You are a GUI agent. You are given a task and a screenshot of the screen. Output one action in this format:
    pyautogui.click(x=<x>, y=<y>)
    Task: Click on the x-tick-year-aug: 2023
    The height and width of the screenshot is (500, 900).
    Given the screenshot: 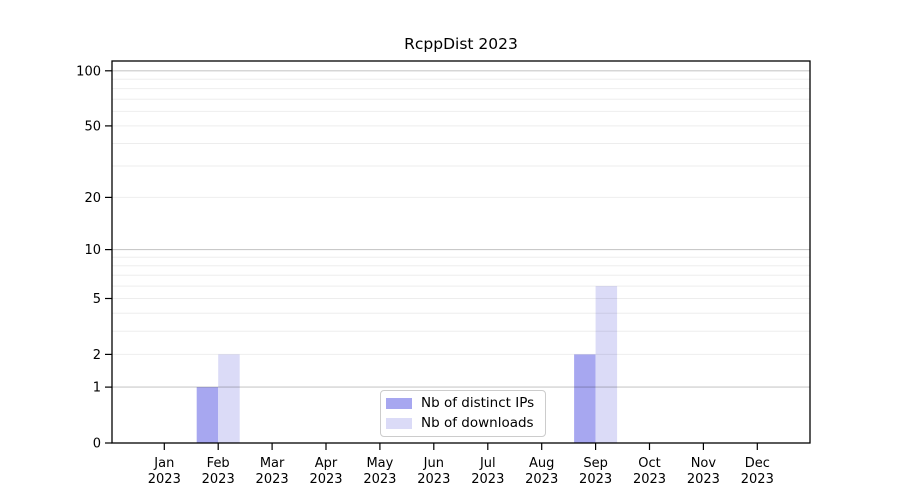 What is the action you would take?
    pyautogui.click(x=541, y=479)
    